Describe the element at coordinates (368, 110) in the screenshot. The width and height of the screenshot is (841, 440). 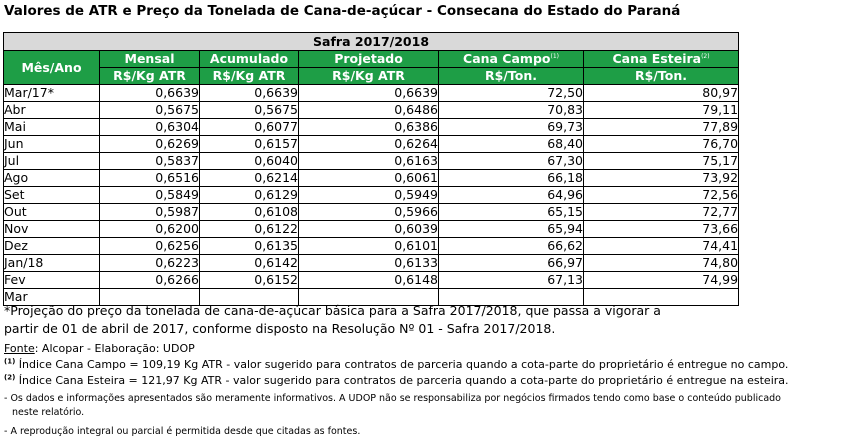
I see `projetado-cell: 0,6486` at that location.